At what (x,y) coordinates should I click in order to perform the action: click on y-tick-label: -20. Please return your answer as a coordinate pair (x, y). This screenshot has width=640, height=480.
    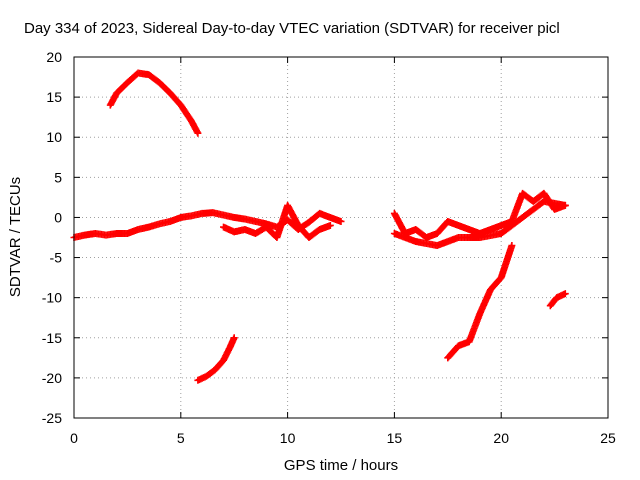
    Looking at the image, I should click on (52, 378).